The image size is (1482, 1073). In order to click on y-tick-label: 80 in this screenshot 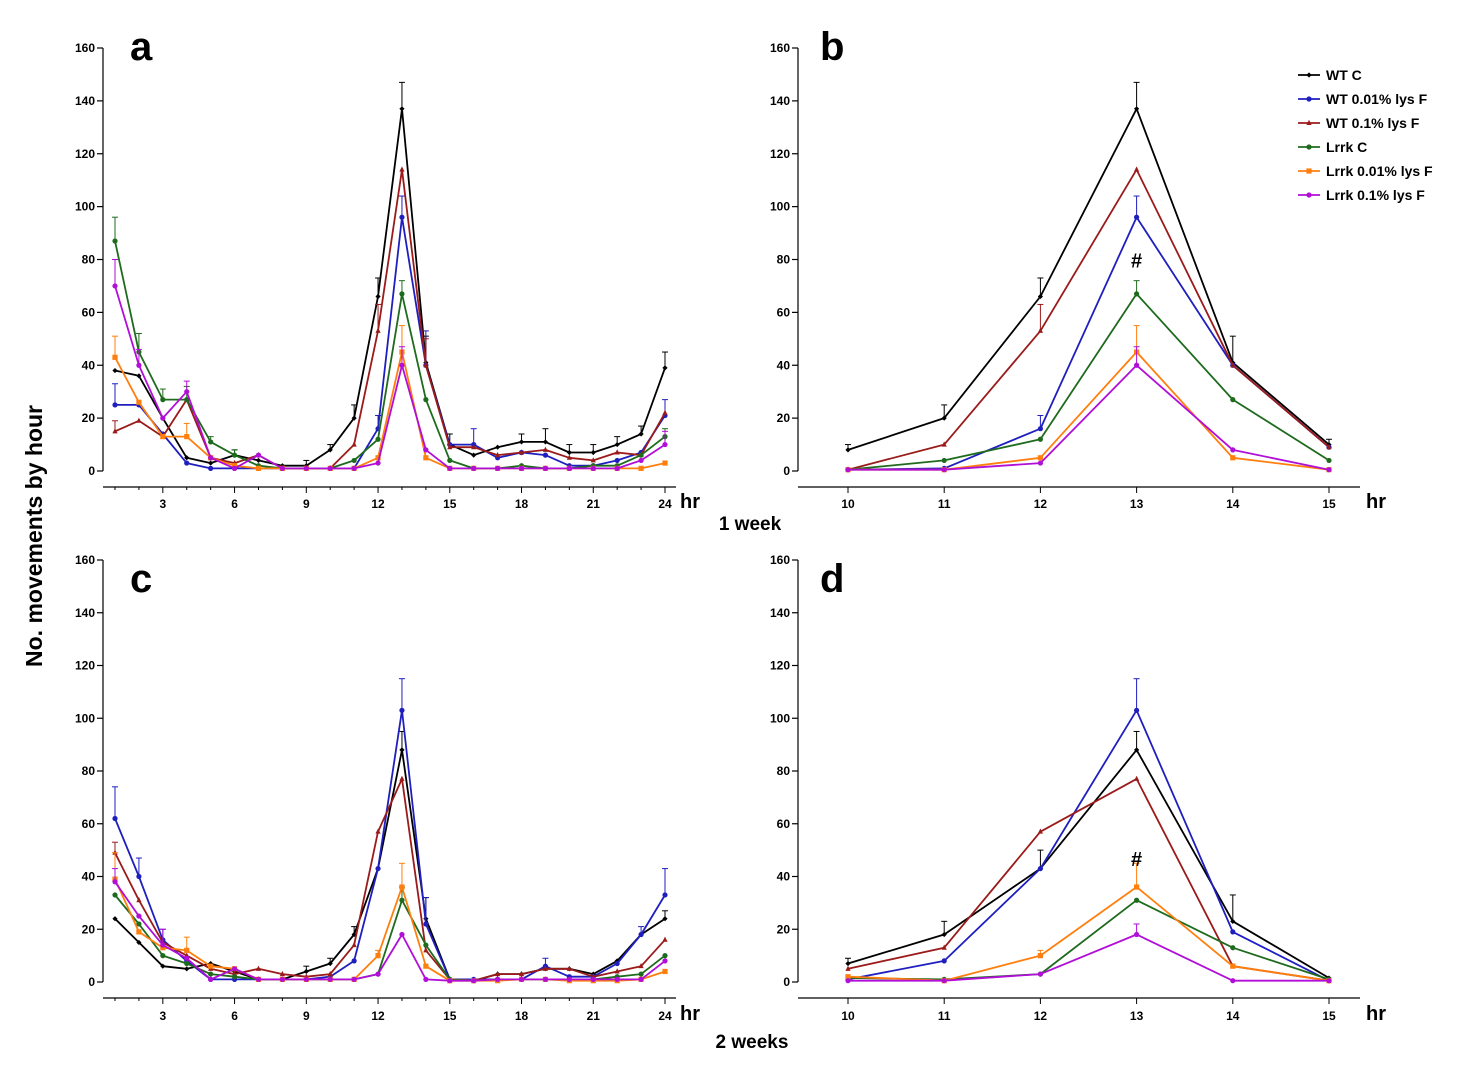, I will do `click(784, 260)`.